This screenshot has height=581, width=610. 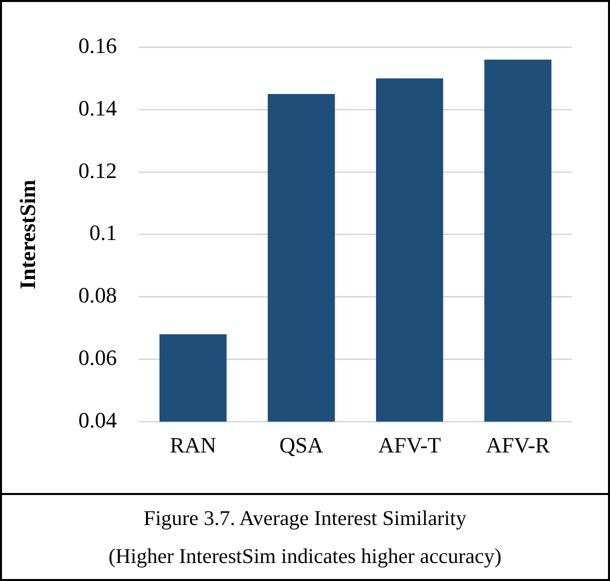 What do you see at coordinates (193, 445) in the screenshot?
I see `x-tick-label: RAN` at bounding box center [193, 445].